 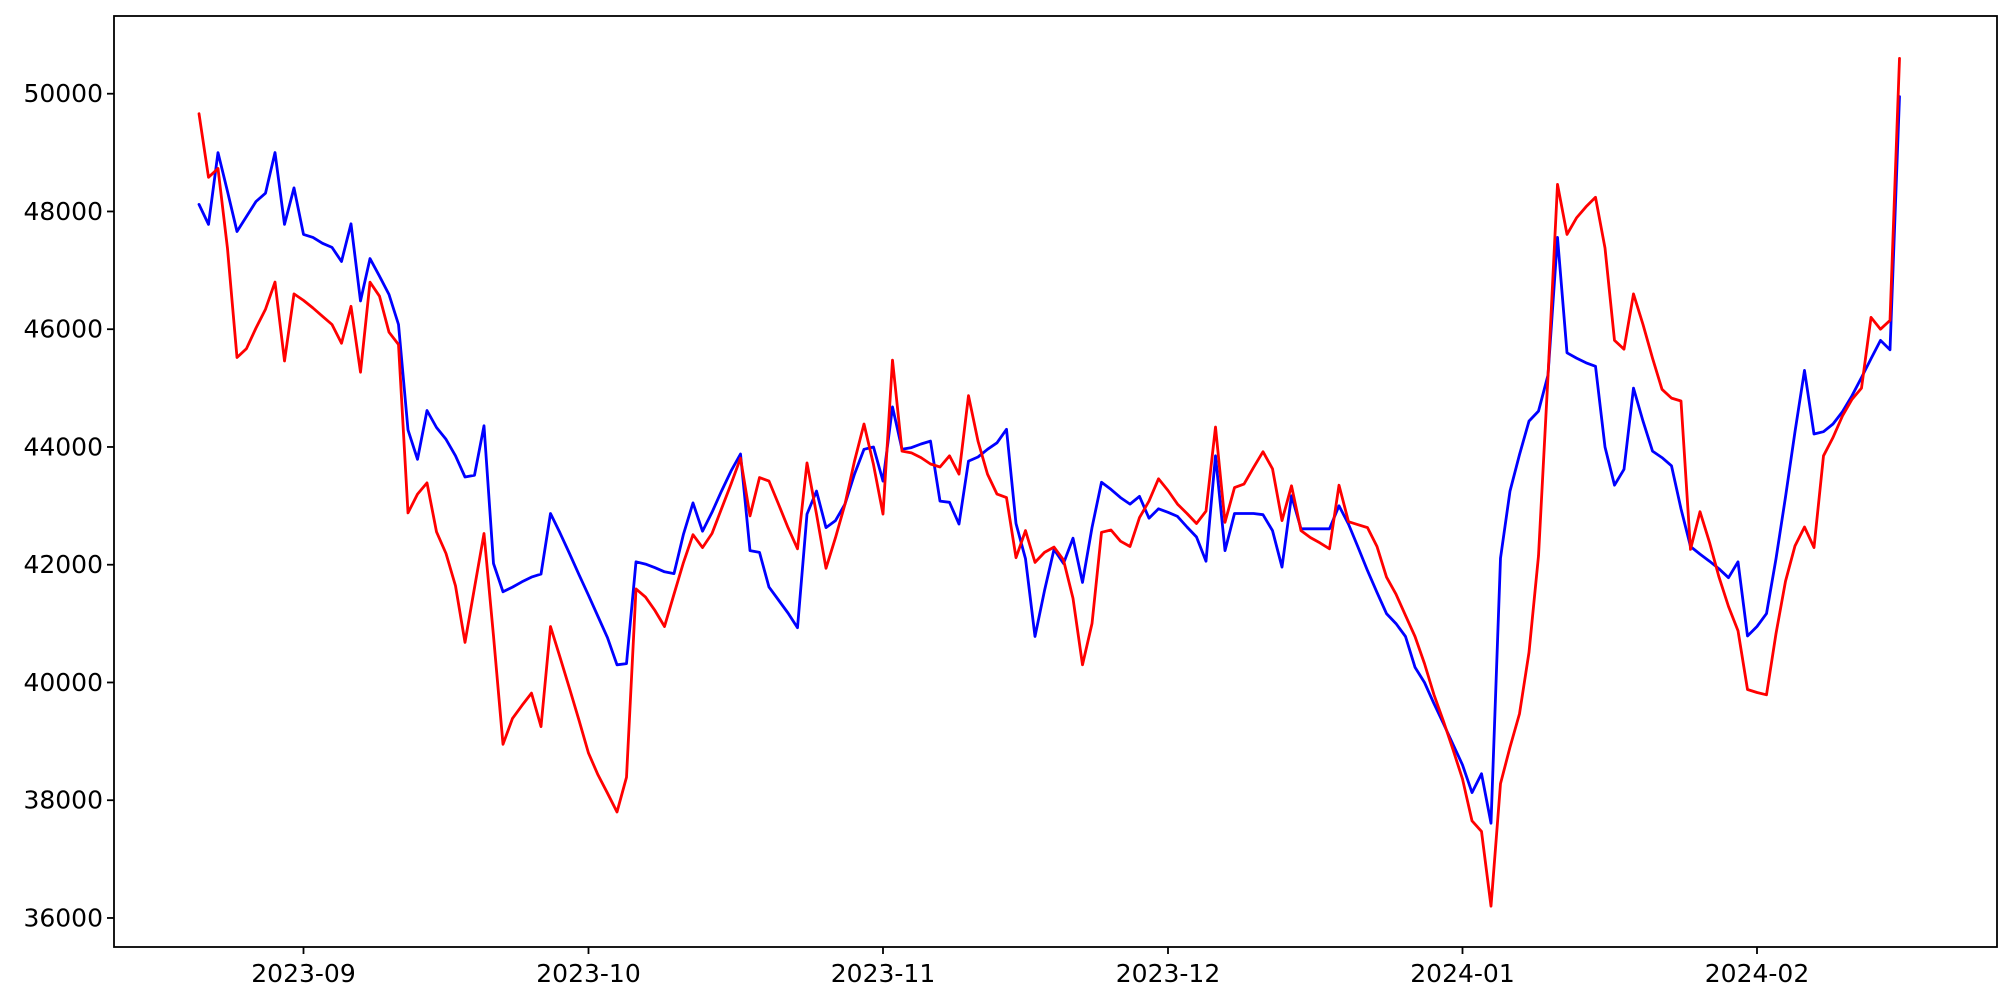 What do you see at coordinates (588, 973) in the screenshot?
I see `x-tick-label: 2023-10` at bounding box center [588, 973].